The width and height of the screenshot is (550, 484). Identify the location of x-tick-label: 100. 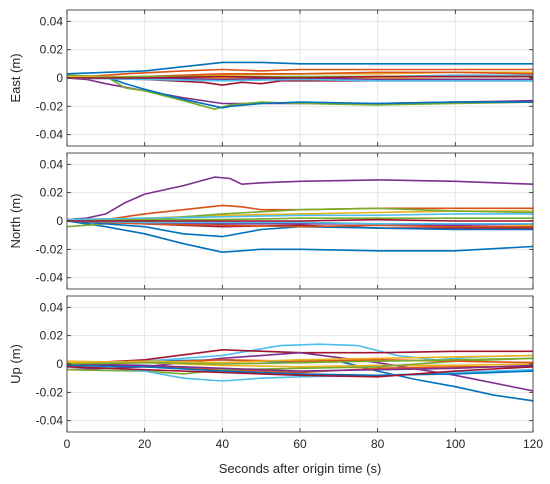
(455, 444).